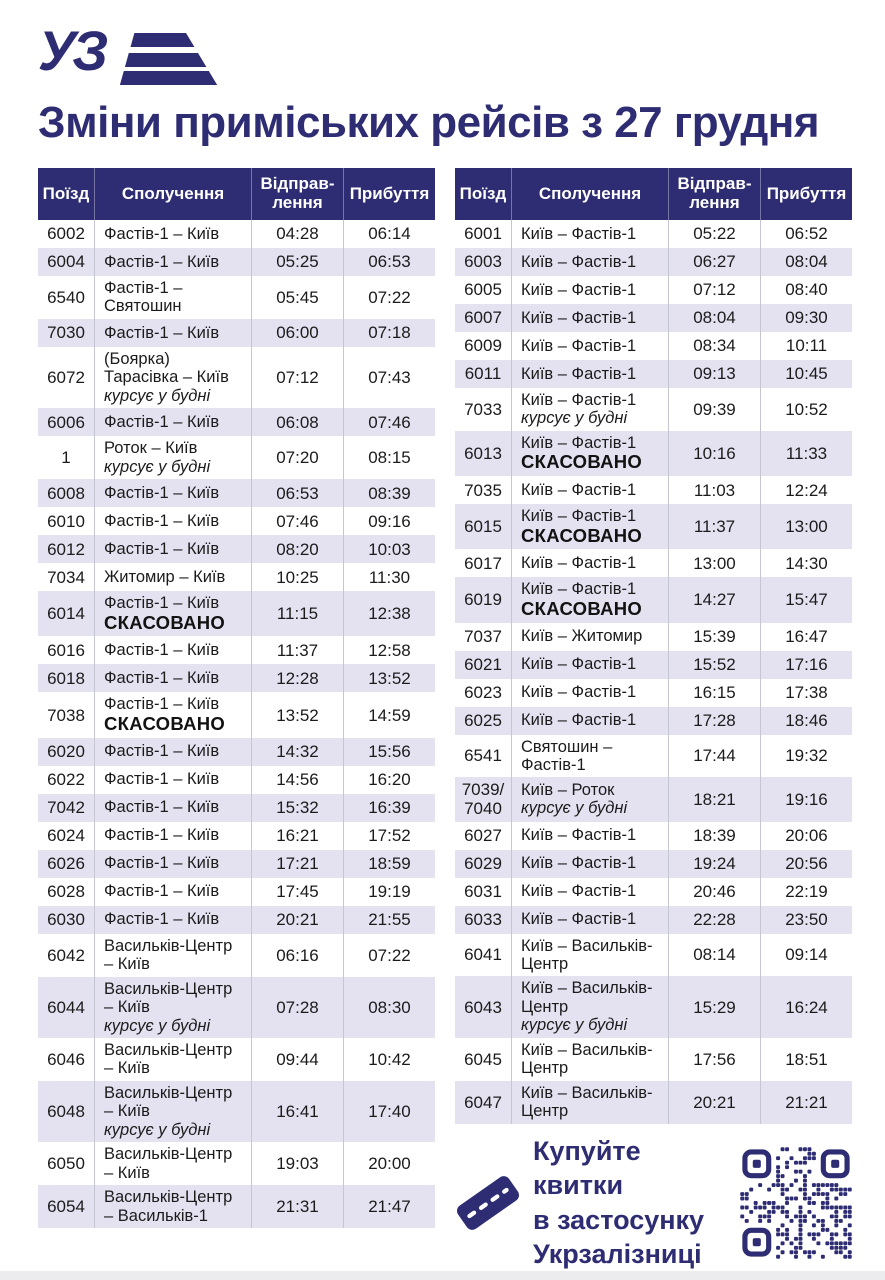 The width and height of the screenshot is (885, 1280). Describe the element at coordinates (66, 955) in the screenshot. I see `train-number-cell: 6042` at that location.